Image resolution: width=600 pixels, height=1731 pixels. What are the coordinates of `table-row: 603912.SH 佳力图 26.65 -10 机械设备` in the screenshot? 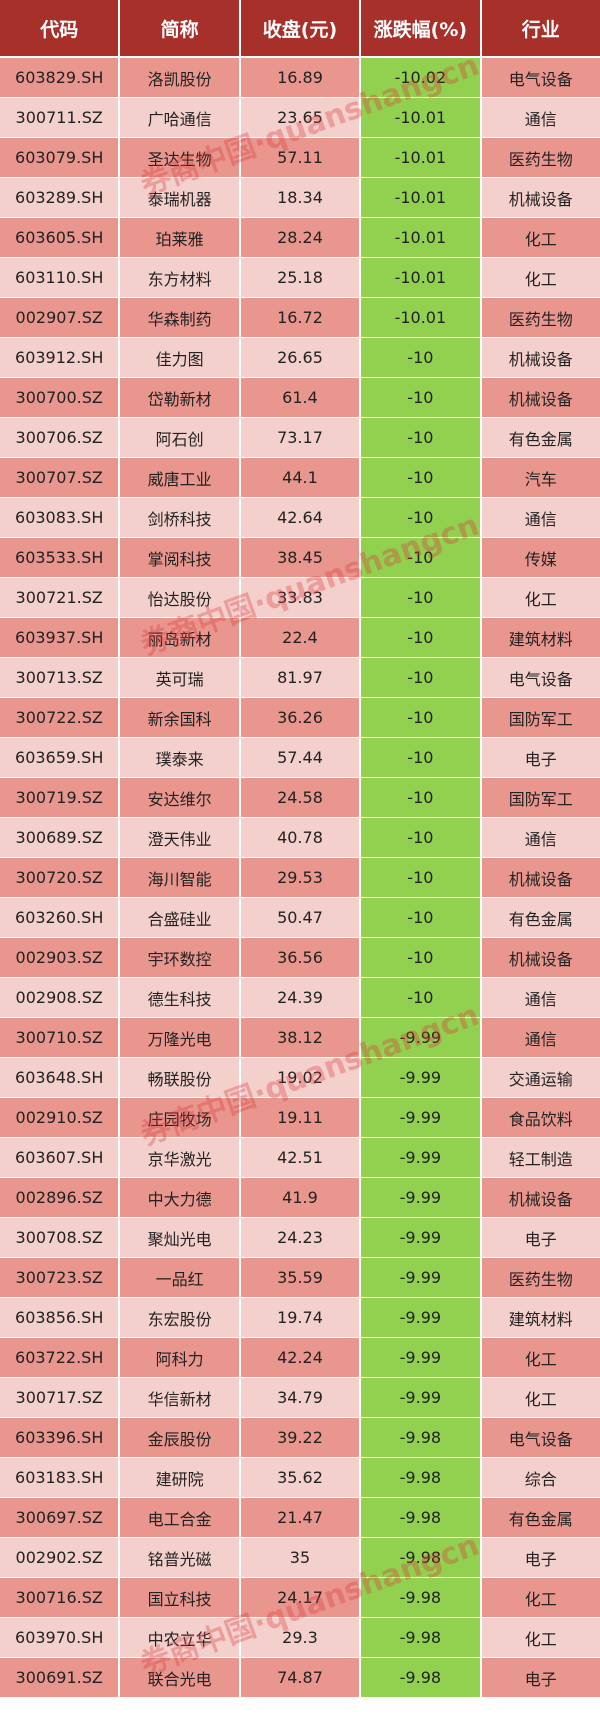 It's located at (300, 358).